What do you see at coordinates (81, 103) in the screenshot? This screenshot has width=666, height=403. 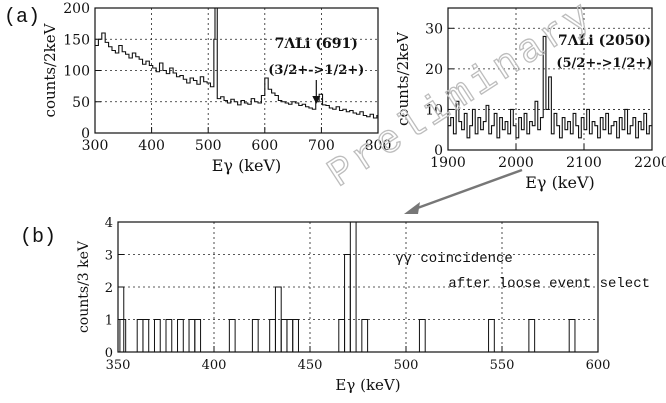 I see `y-tick-label: 50` at bounding box center [81, 103].